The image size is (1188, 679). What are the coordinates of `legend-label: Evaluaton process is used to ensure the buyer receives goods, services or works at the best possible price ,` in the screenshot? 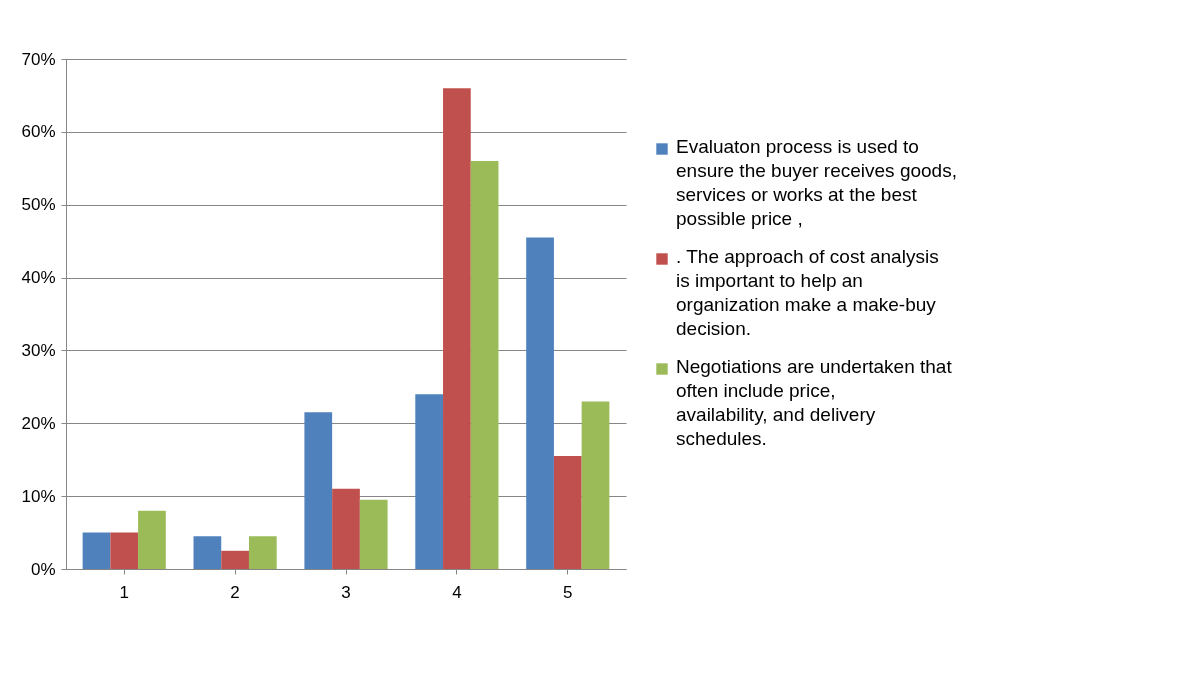 It's located at (816, 182).